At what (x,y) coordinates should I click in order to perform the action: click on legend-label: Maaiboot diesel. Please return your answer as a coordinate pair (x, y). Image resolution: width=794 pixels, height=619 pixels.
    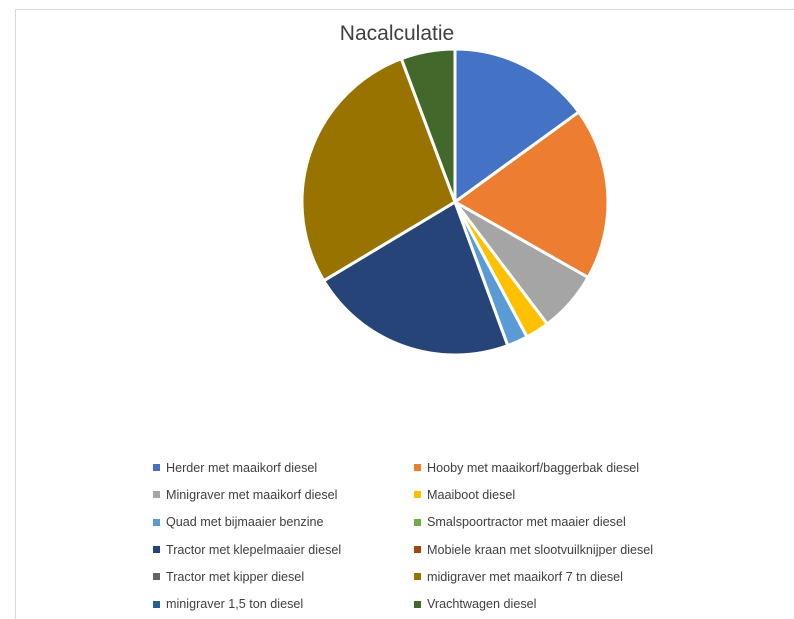
    Looking at the image, I should click on (471, 494).